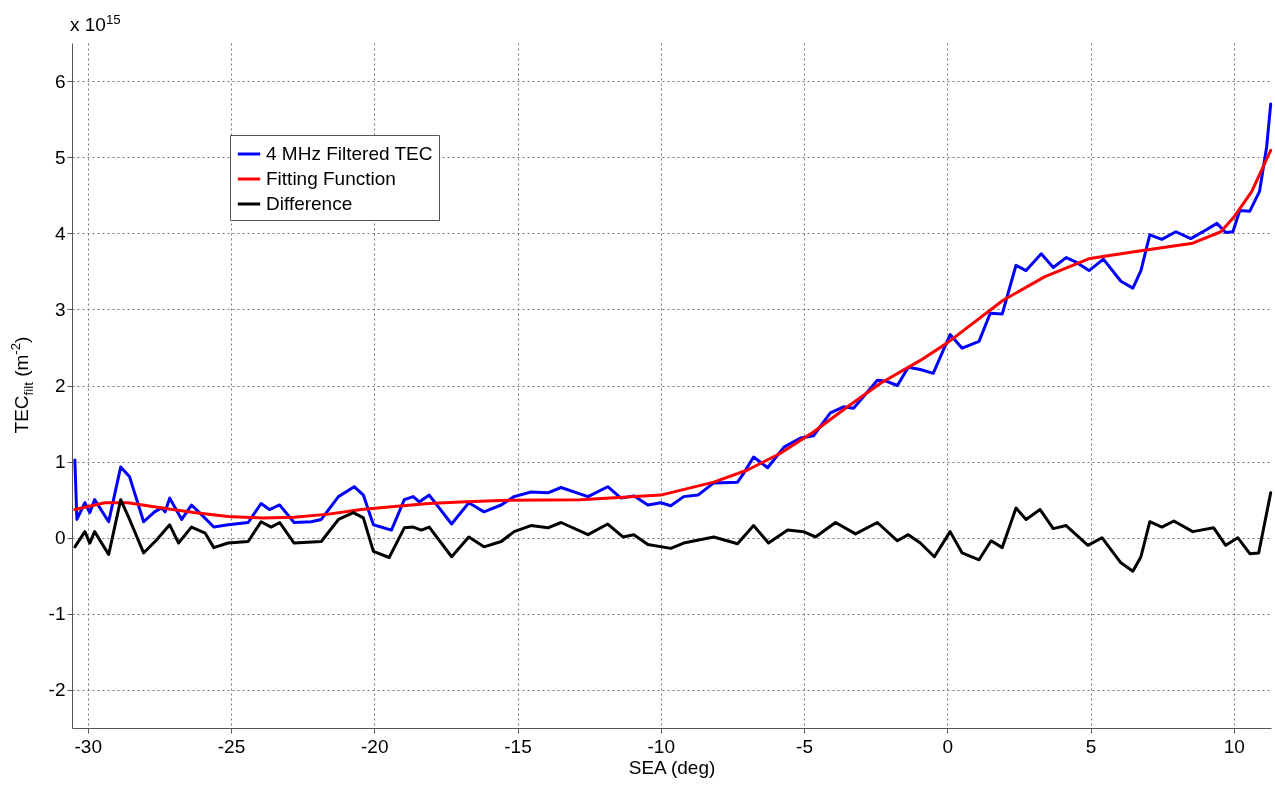 Image resolution: width=1275 pixels, height=789 pixels. I want to click on text: x 10$^{15}$, so click(95, 24).